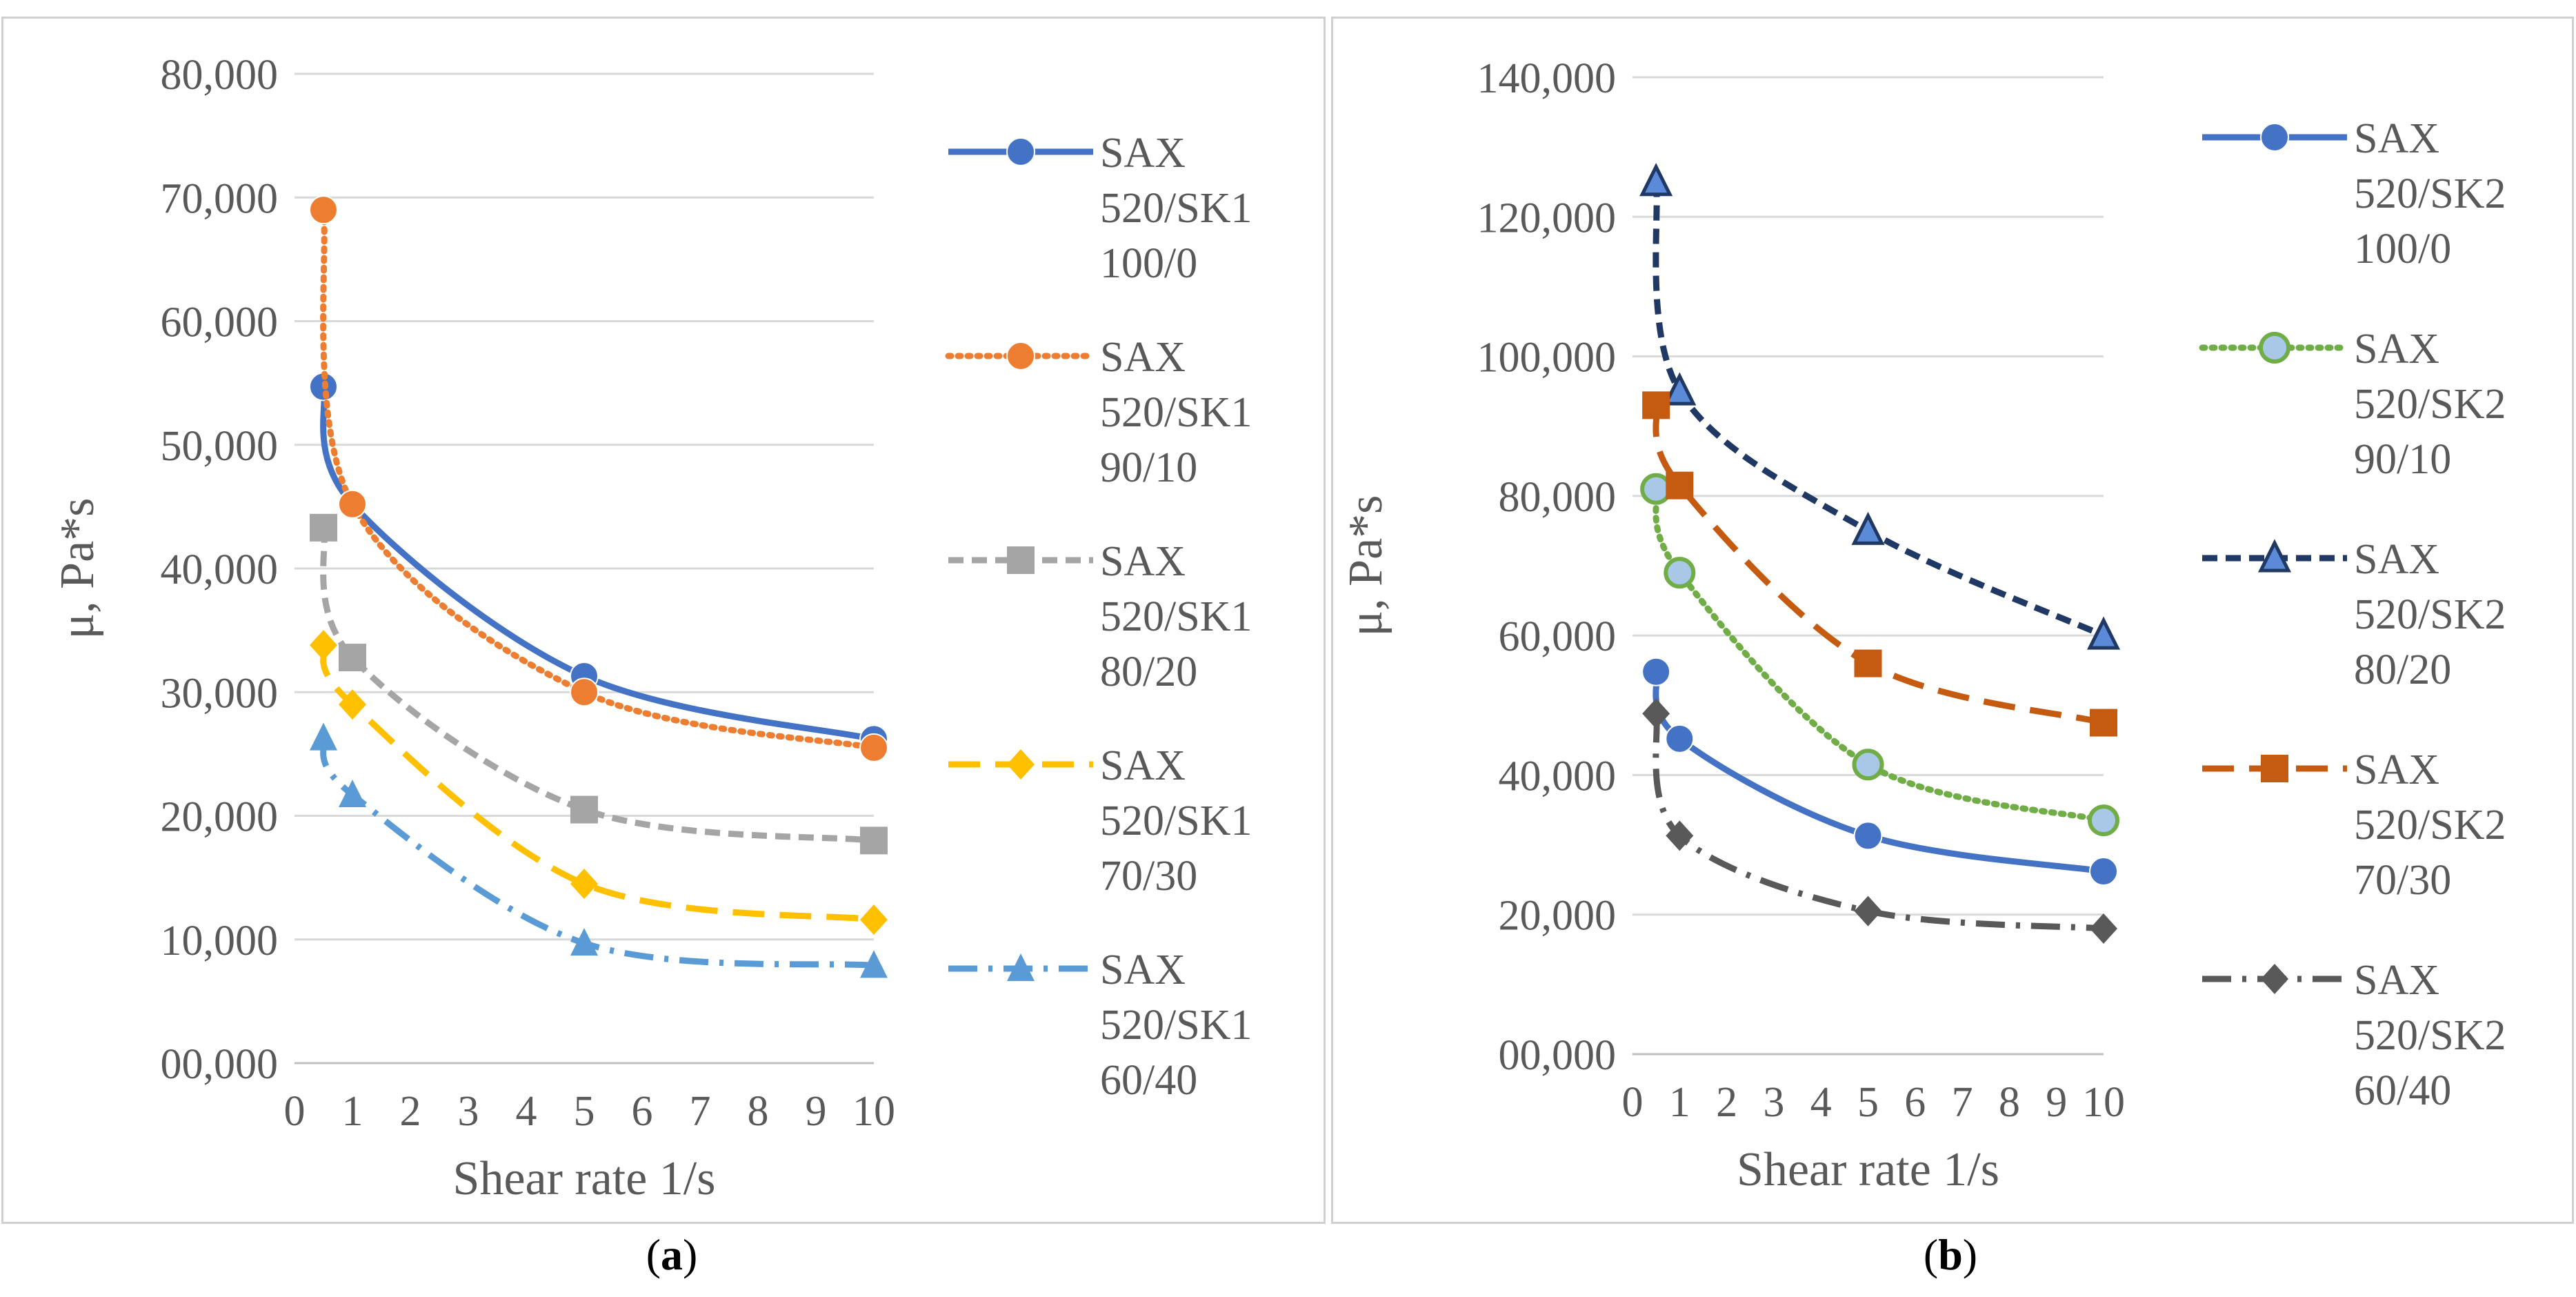  I want to click on legend-label-a-4-0: SAX, so click(1143, 970).